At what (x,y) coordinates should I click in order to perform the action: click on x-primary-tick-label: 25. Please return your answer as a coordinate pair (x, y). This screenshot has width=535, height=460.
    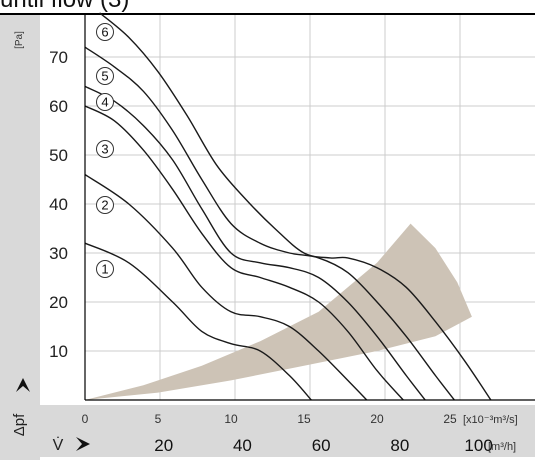
    Looking at the image, I should click on (450, 419).